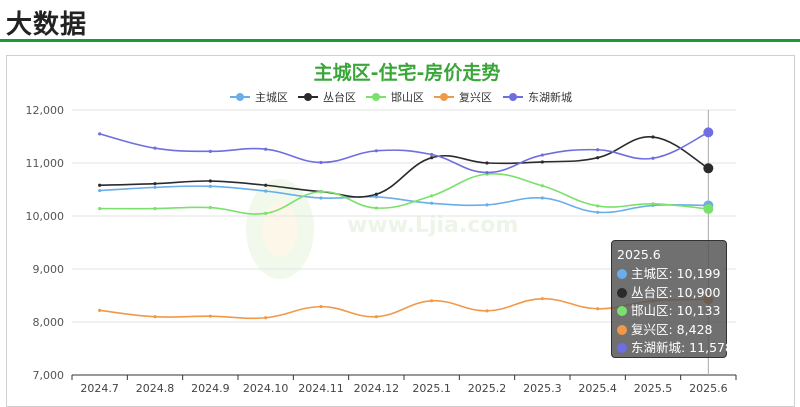 Image resolution: width=800 pixels, height=407 pixels. I want to click on y-tick-label: 10,000, so click(45, 216).